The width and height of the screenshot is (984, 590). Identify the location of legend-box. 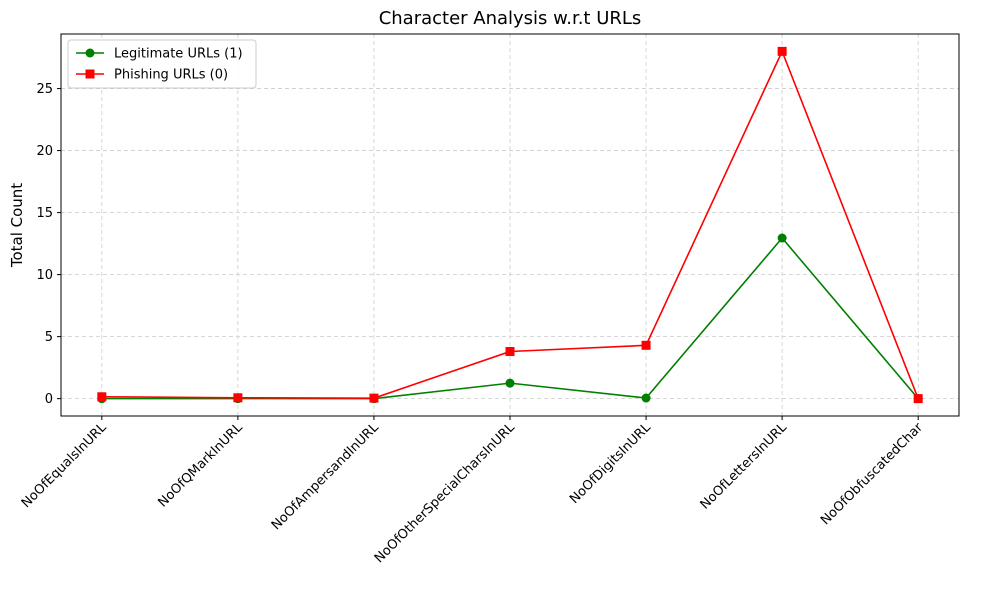
(162, 64).